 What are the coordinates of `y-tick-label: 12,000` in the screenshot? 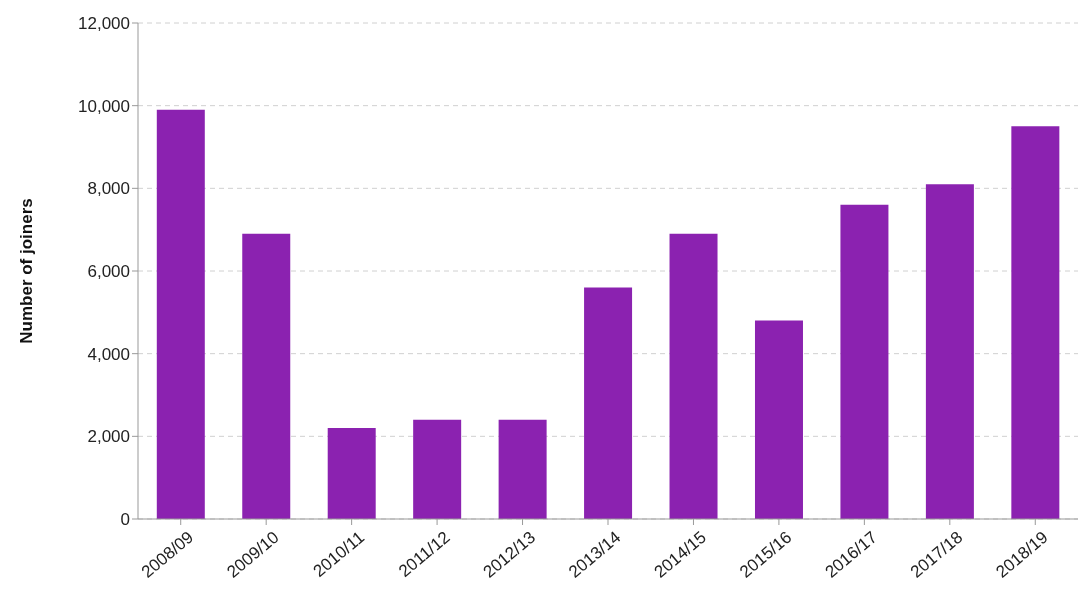 It's located at (104, 24).